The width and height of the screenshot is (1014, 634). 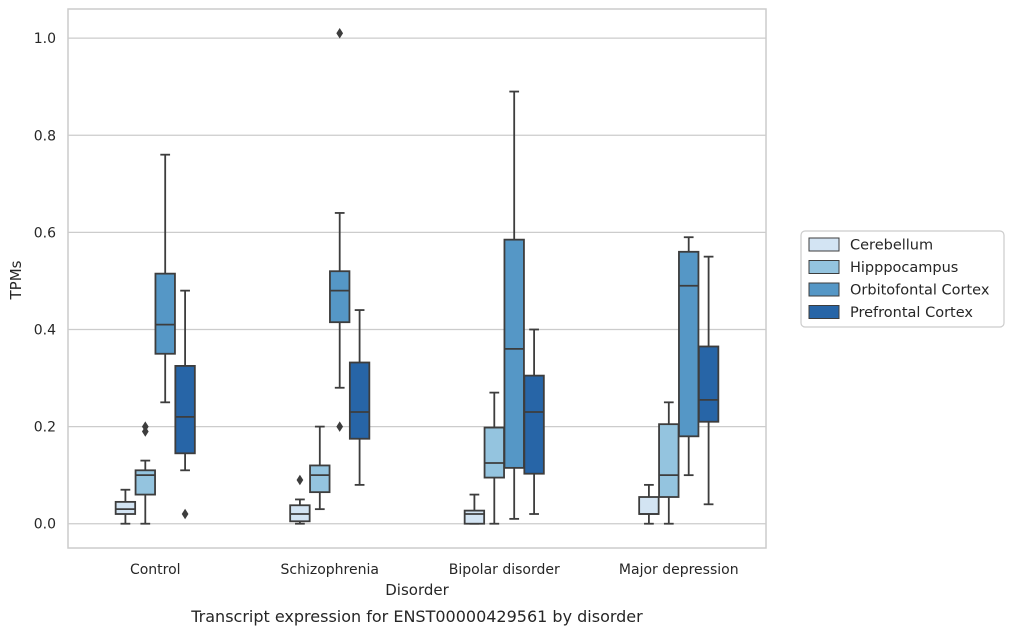 What do you see at coordinates (504, 570) in the screenshot?
I see `x-tick-label: Bipolar disorder` at bounding box center [504, 570].